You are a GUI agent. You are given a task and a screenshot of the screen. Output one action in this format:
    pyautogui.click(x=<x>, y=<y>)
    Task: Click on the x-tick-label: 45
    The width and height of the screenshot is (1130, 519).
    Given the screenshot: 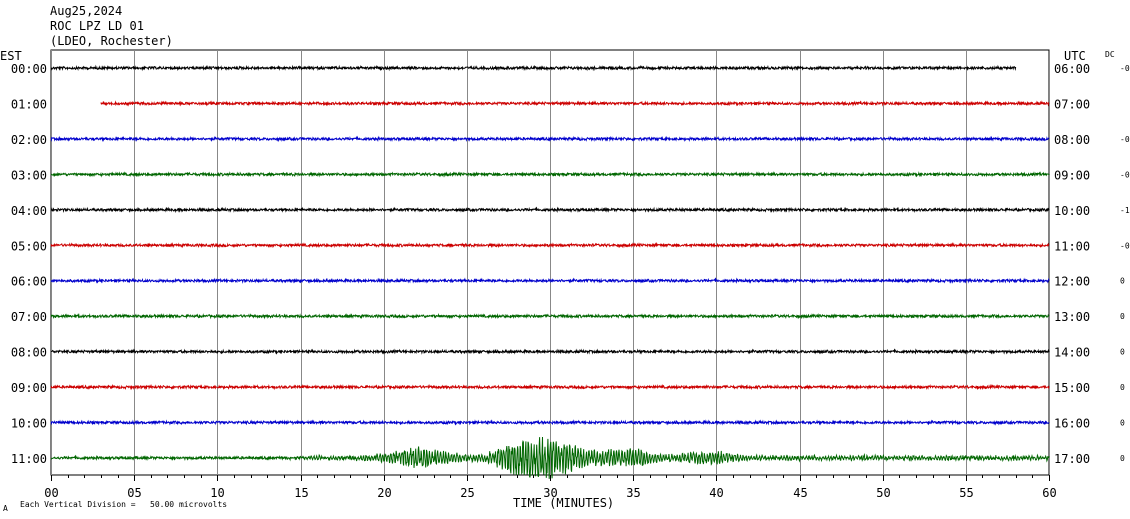 What is the action you would take?
    pyautogui.click(x=800, y=493)
    